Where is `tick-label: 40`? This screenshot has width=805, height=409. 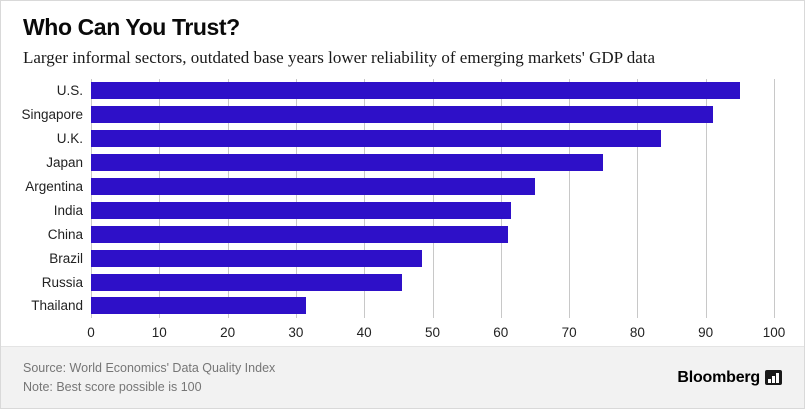 tick-label: 40 is located at coordinates (364, 332).